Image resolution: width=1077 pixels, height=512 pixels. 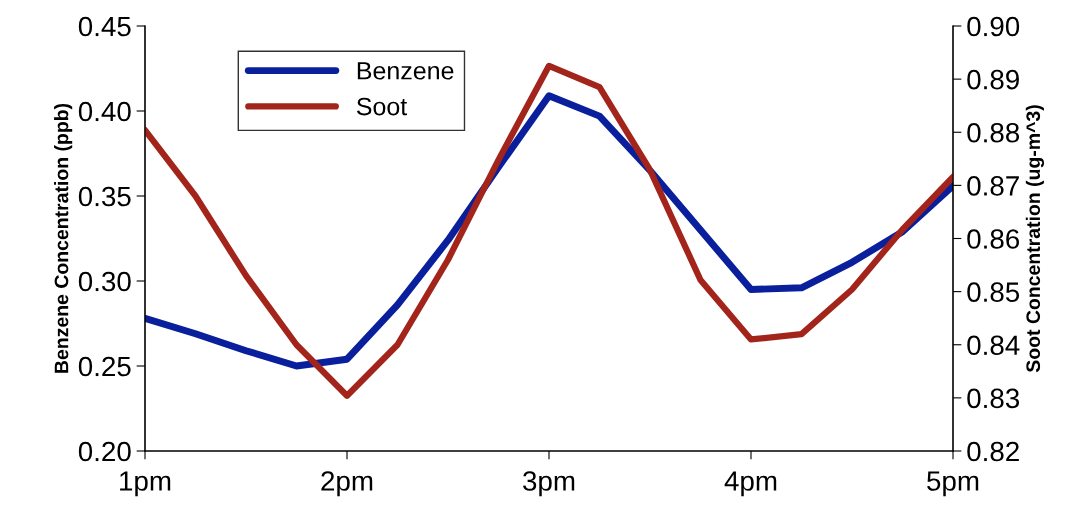 What do you see at coordinates (993, 132) in the screenshot?
I see `y2-tick-label: 0.88` at bounding box center [993, 132].